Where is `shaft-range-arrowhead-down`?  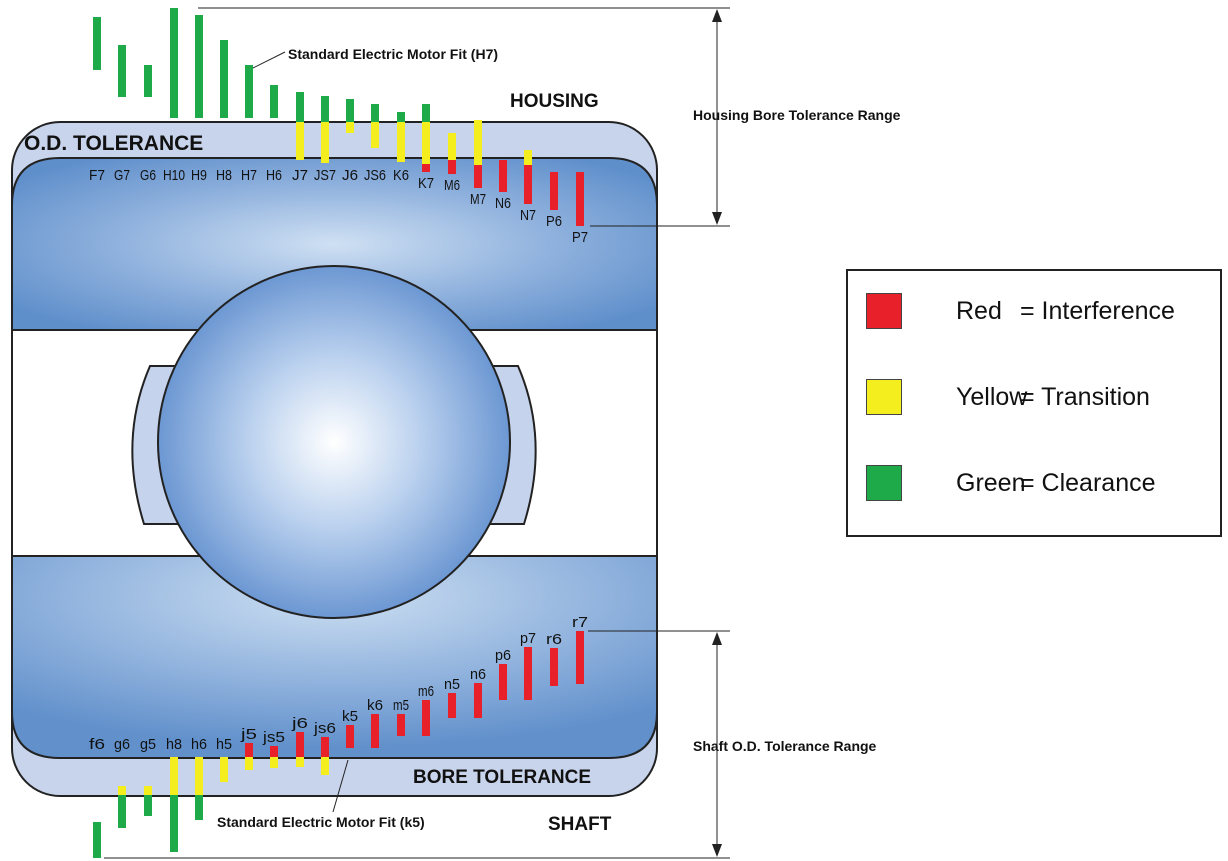 shaft-range-arrowhead-down is located at coordinates (717, 850).